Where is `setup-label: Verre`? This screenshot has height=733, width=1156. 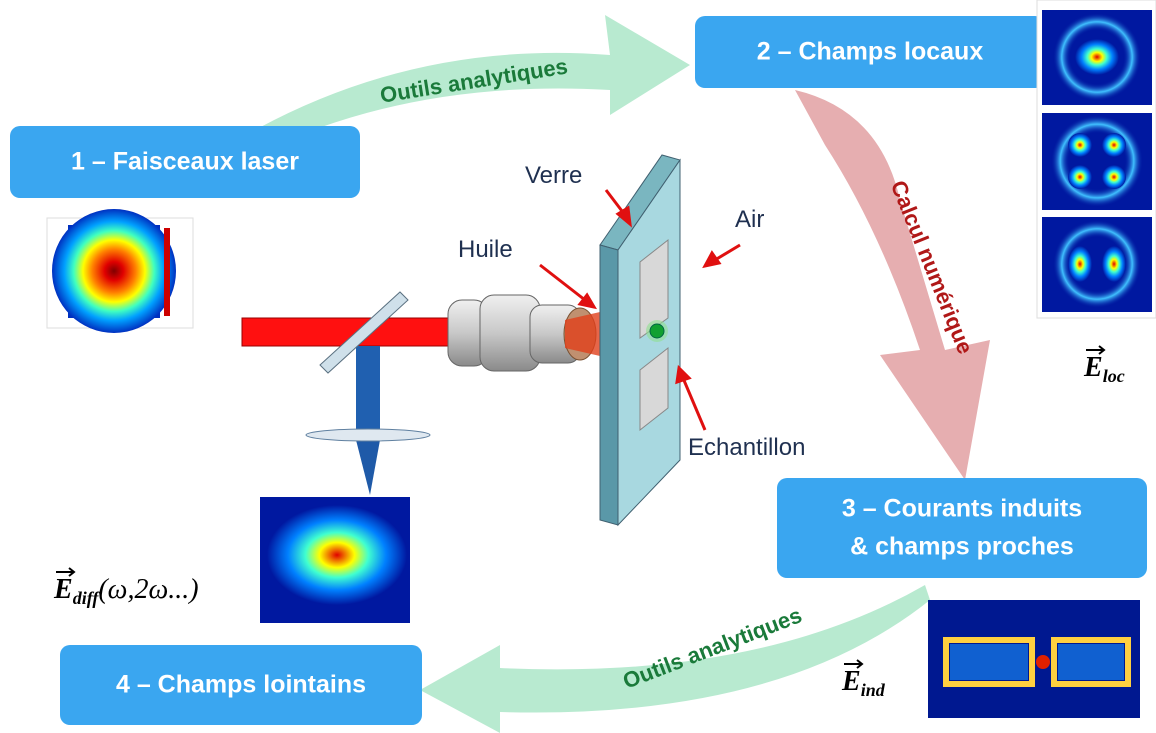 setup-label: Verre is located at coordinates (553, 175).